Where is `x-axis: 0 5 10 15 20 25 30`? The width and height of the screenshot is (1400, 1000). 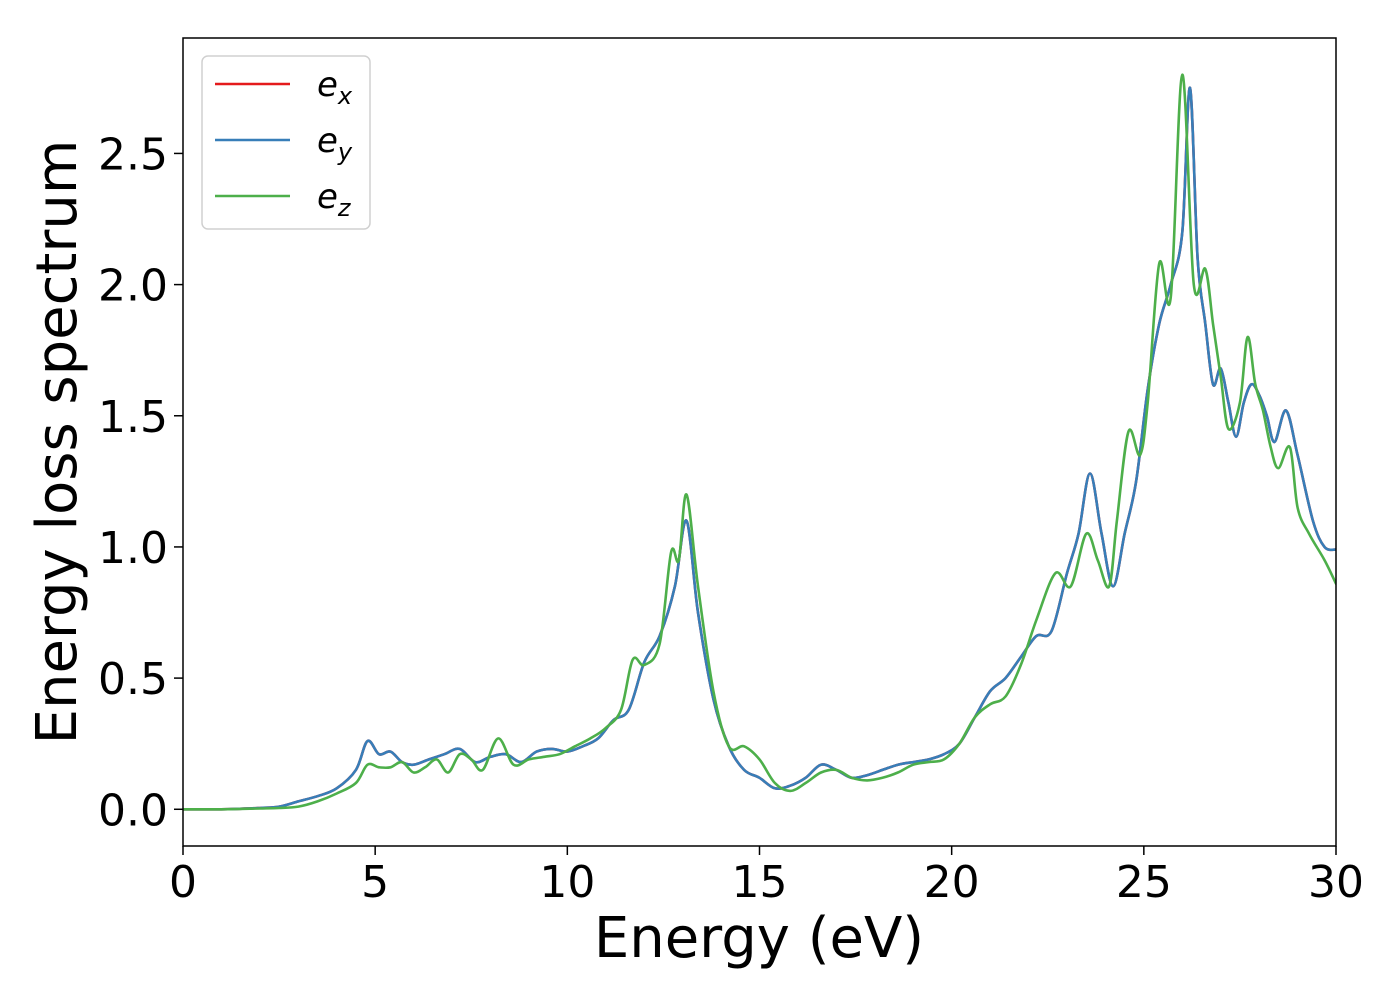
x-axis: 0 5 10 15 20 25 30 is located at coordinates (766, 877).